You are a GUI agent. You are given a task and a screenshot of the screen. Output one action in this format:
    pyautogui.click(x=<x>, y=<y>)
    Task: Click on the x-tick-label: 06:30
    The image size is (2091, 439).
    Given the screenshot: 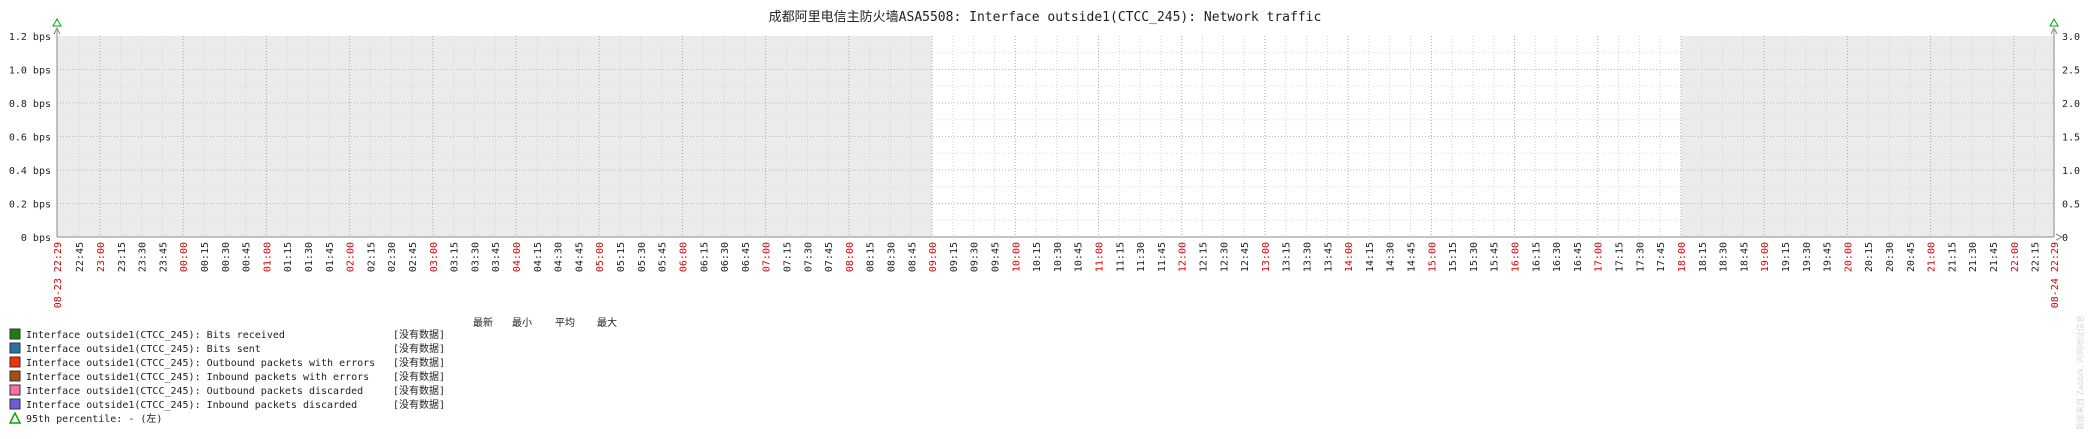 What is the action you would take?
    pyautogui.click(x=725, y=257)
    